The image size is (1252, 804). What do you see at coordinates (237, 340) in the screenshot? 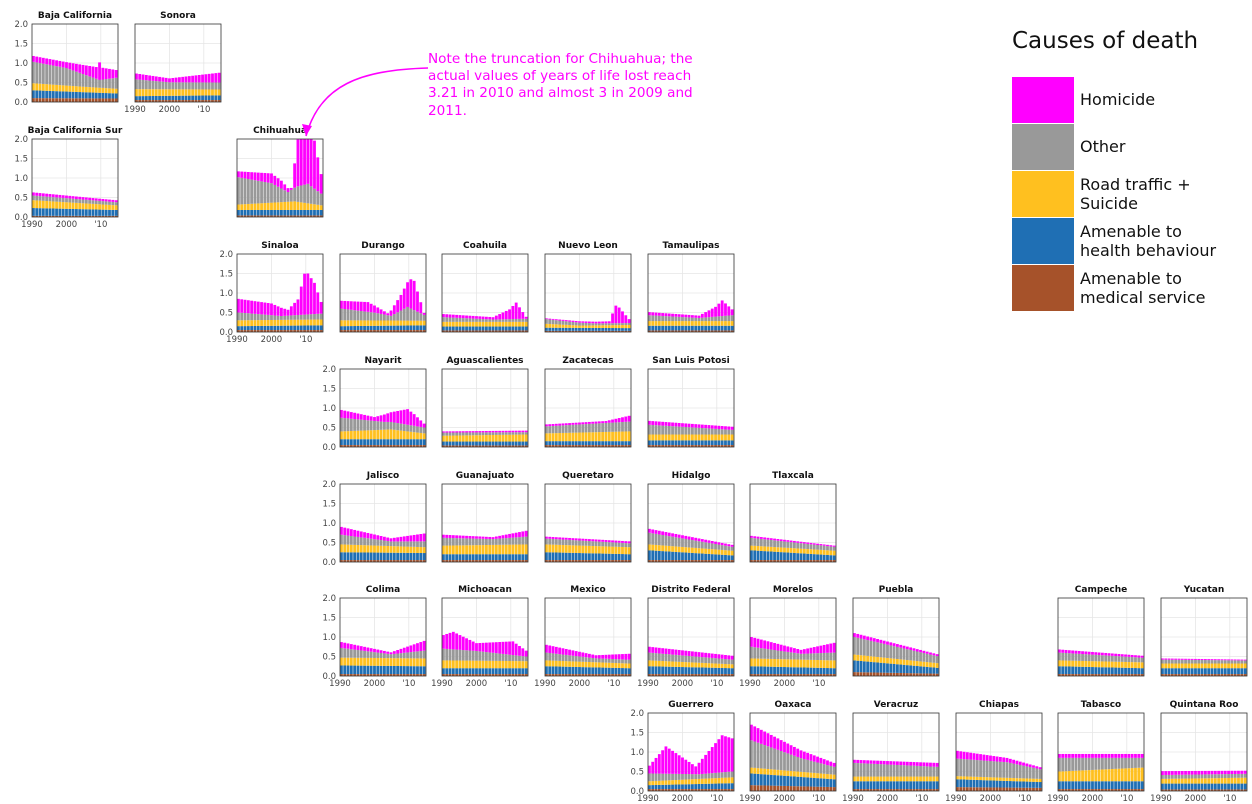
I see `x-tick-label: 1990` at bounding box center [237, 340].